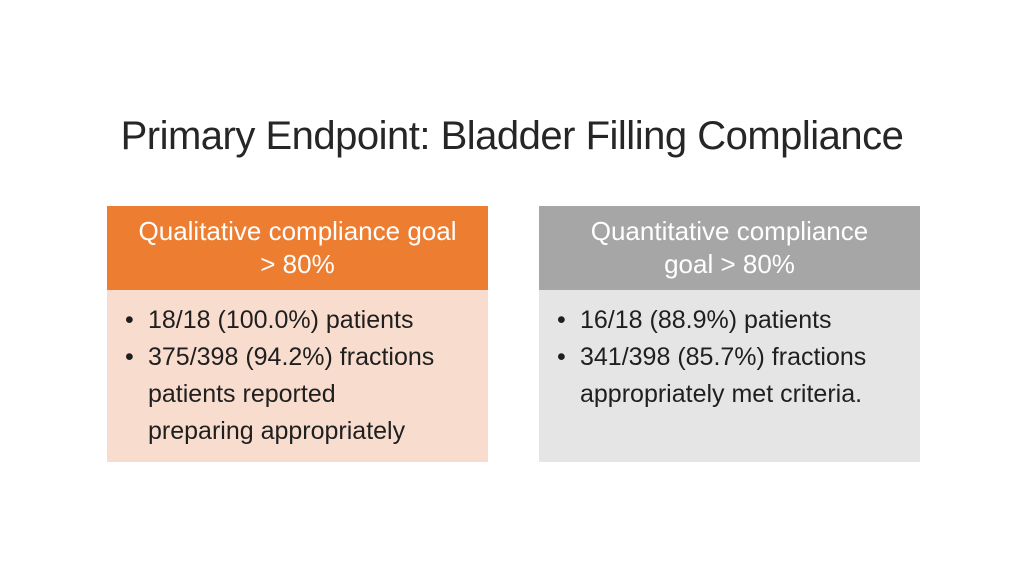 The image size is (1024, 573). Describe the element at coordinates (297, 248) in the screenshot. I see `qualitative-panel-header: Qualitative compliance goal > 80%` at that location.